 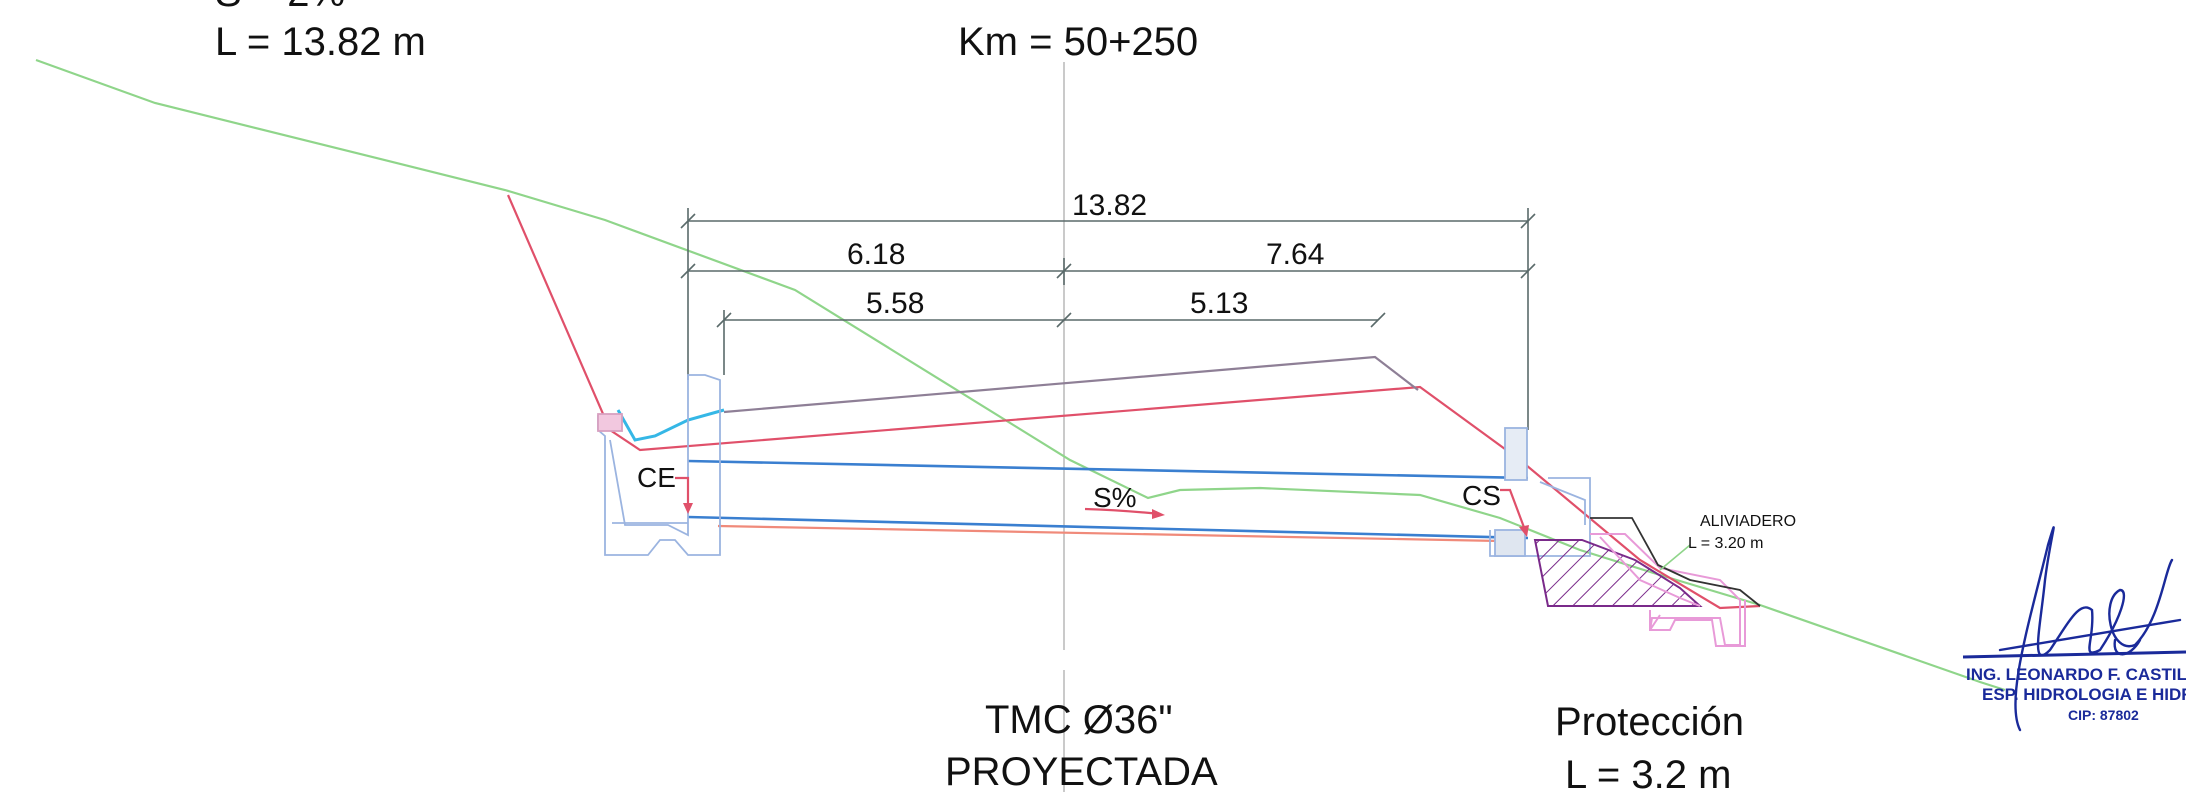 What do you see at coordinates (1725, 543) in the screenshot?
I see `spillway-length: L = 3.20 m` at bounding box center [1725, 543].